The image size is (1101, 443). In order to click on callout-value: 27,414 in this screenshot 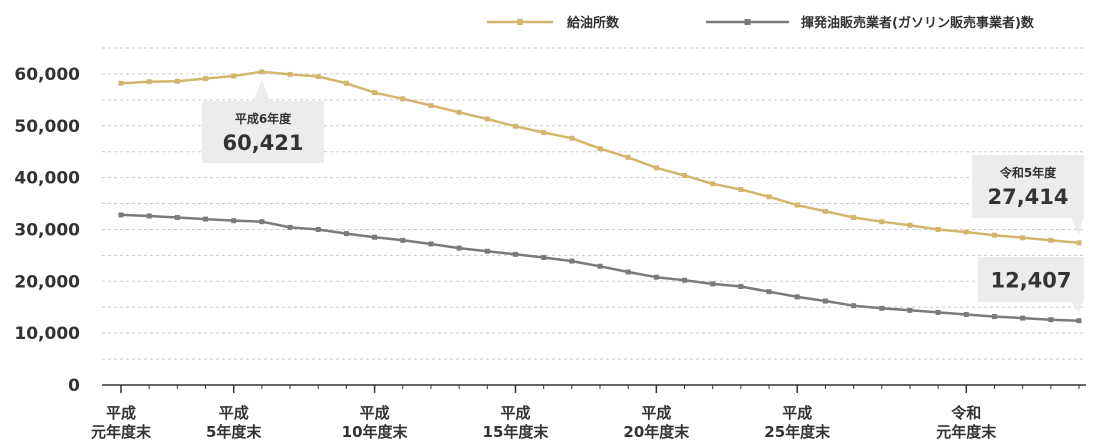, I will do `click(1027, 197)`.